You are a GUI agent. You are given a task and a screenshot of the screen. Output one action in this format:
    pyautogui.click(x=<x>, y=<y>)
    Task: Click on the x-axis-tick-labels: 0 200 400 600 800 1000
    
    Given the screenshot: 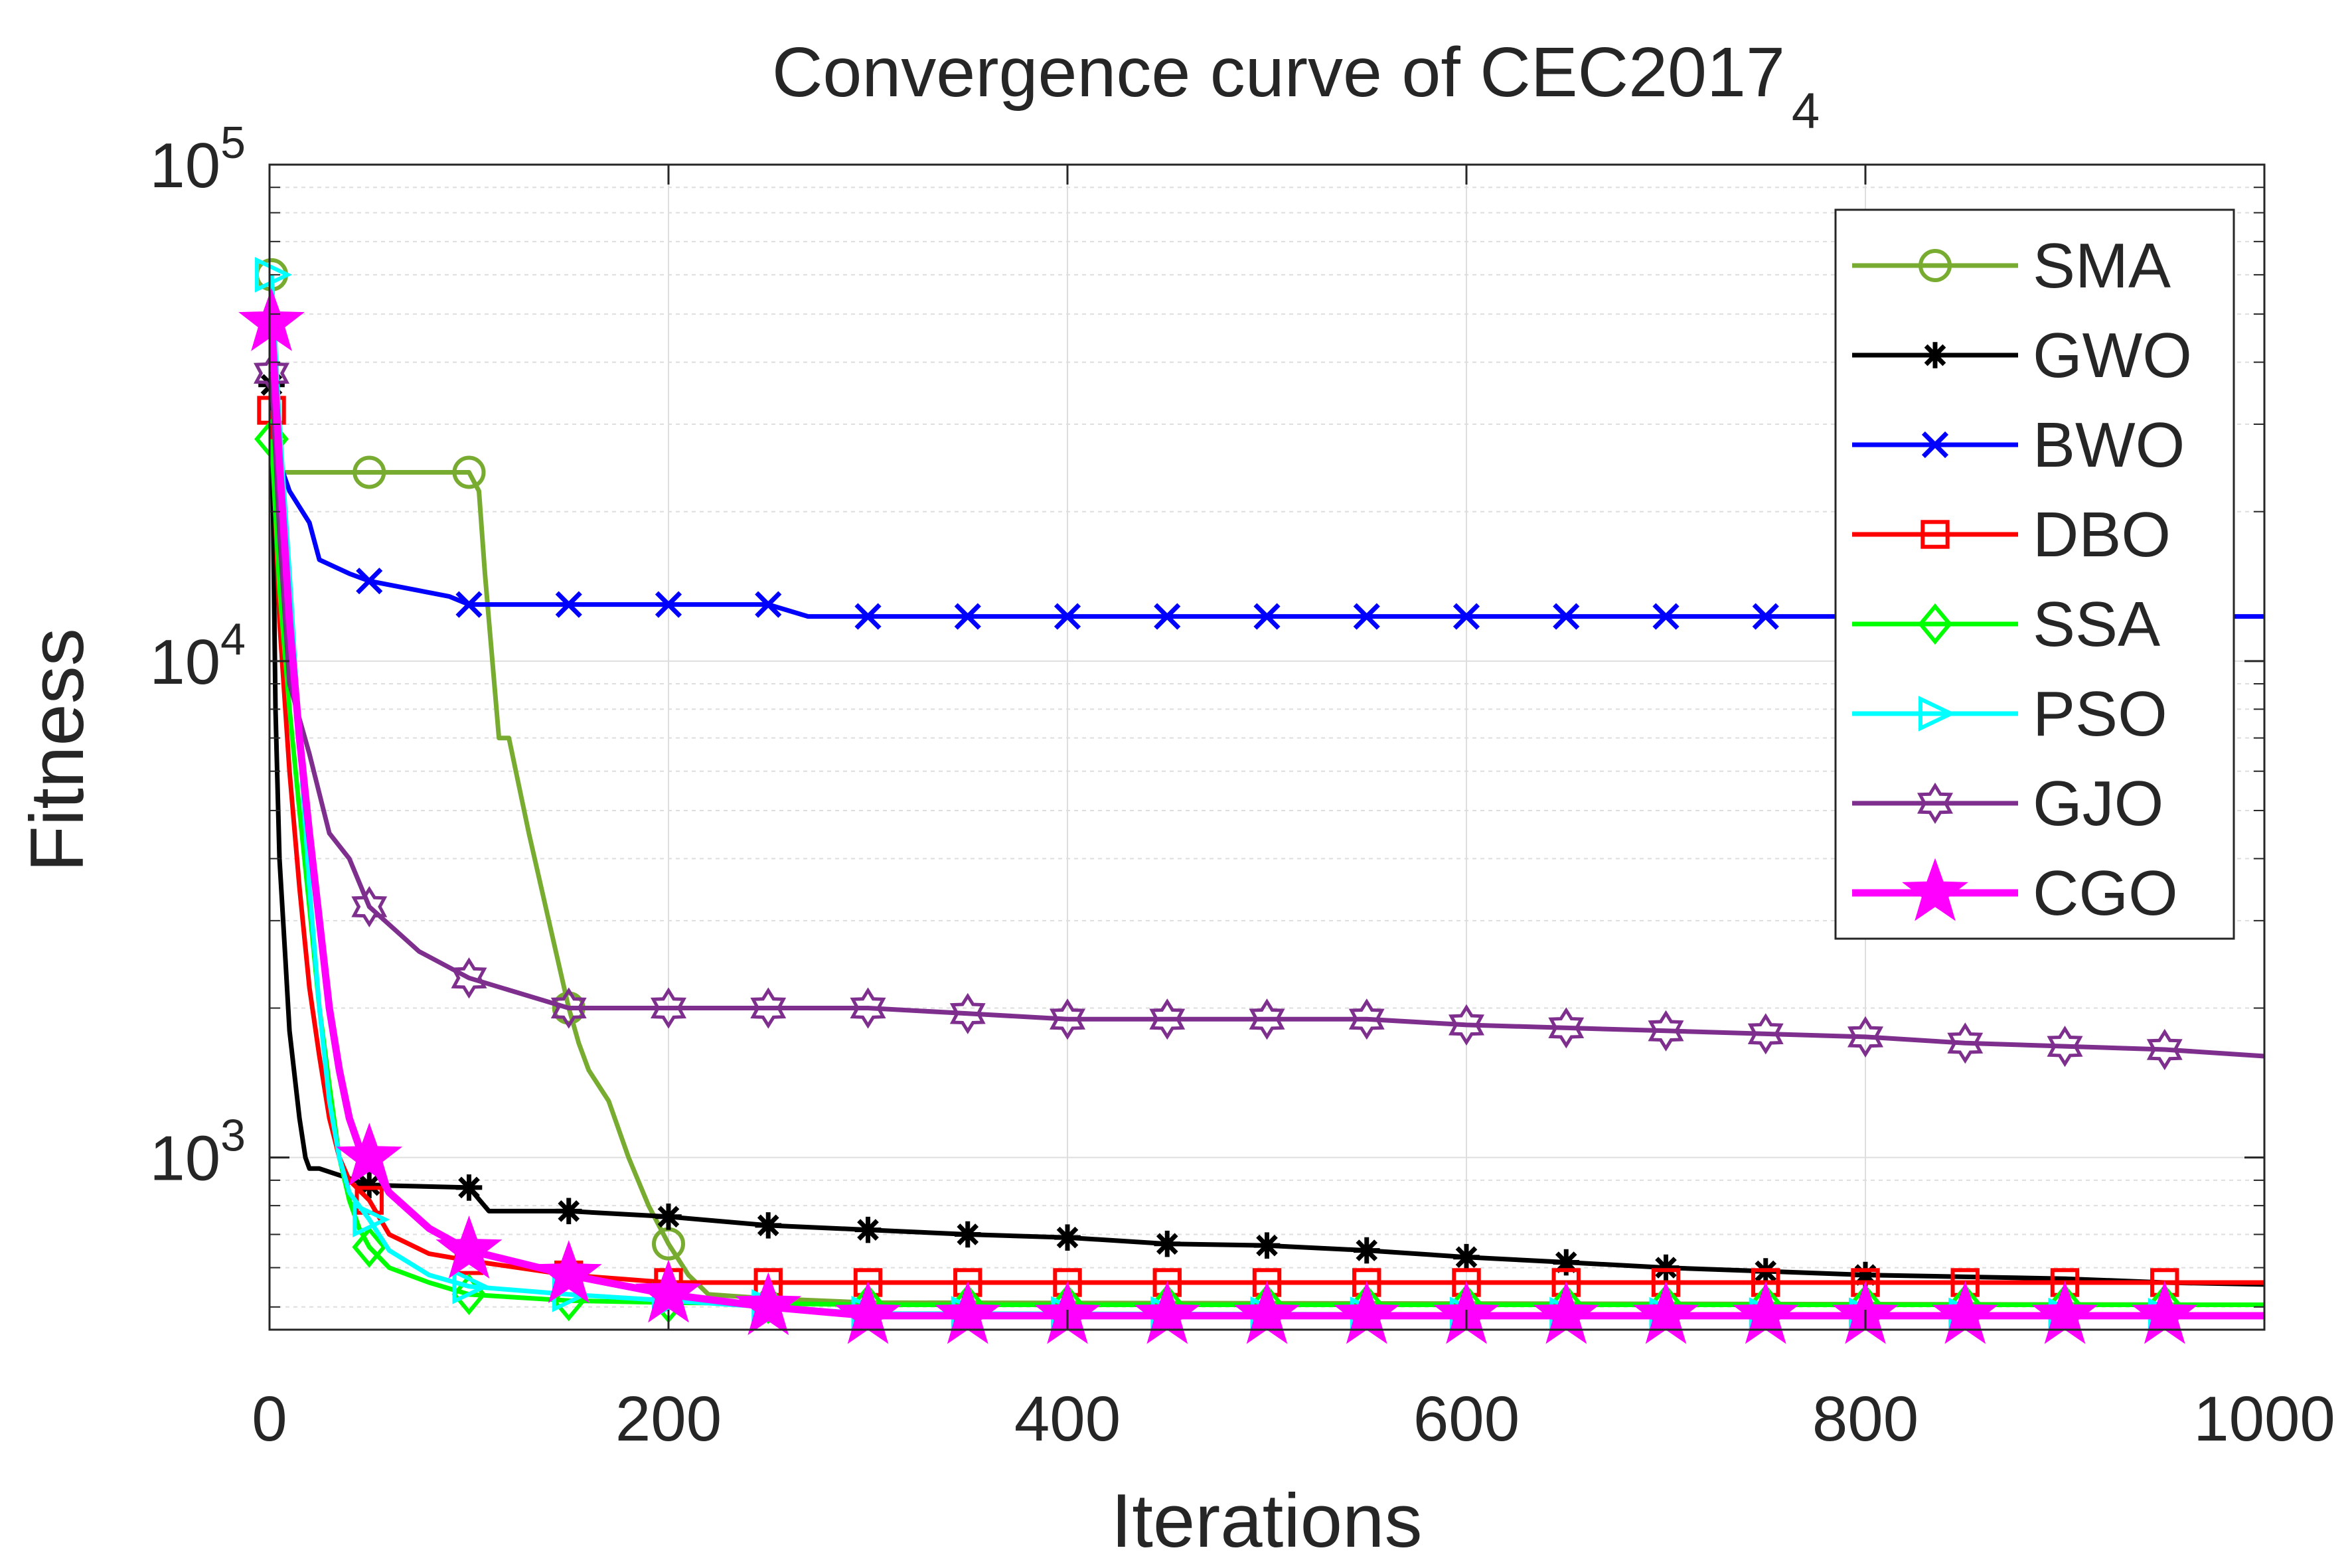 What is the action you would take?
    pyautogui.click(x=1294, y=1419)
    